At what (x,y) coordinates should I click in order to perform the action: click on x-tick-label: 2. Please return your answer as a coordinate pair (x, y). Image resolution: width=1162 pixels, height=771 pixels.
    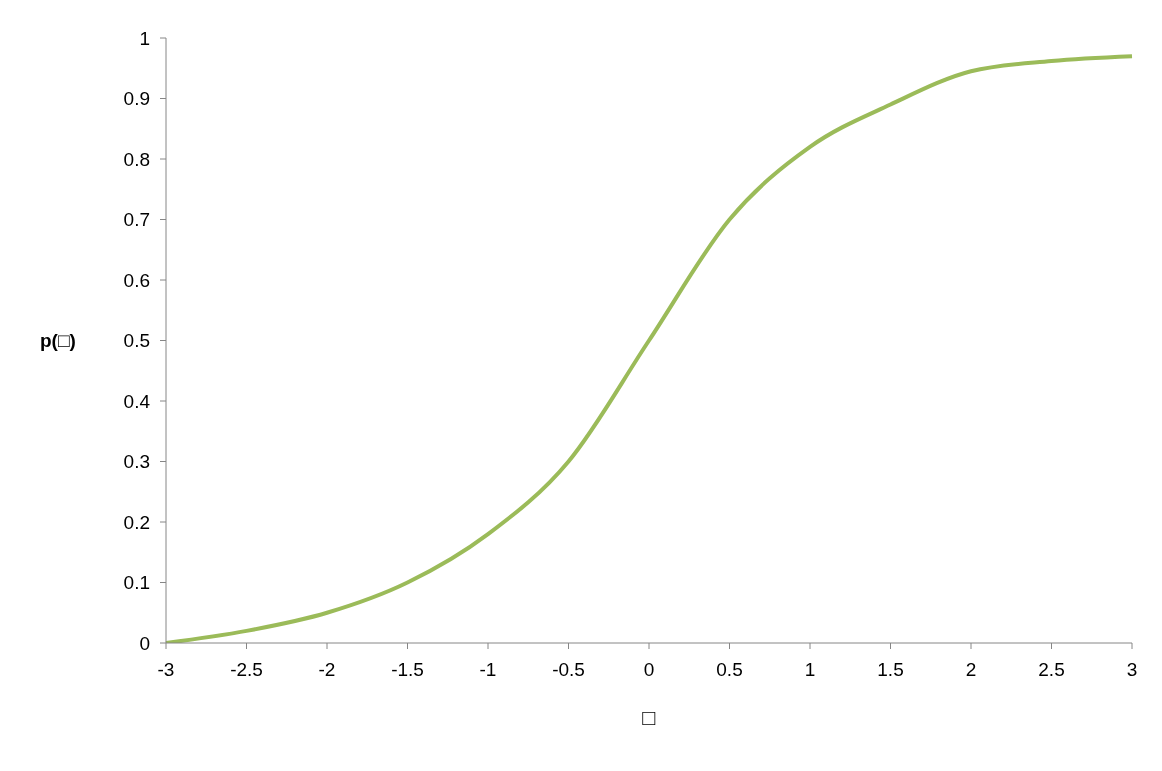
    Looking at the image, I should click on (971, 670).